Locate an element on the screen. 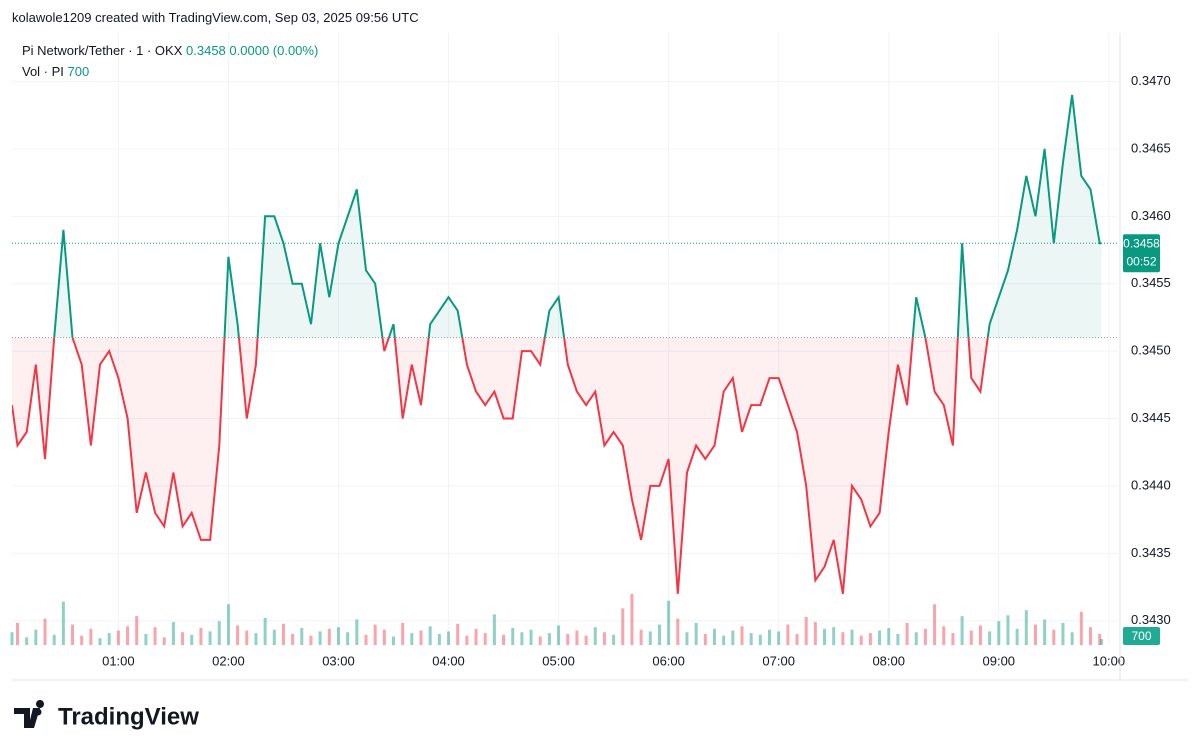  x-tick-label: 08:00 is located at coordinates (888, 660).